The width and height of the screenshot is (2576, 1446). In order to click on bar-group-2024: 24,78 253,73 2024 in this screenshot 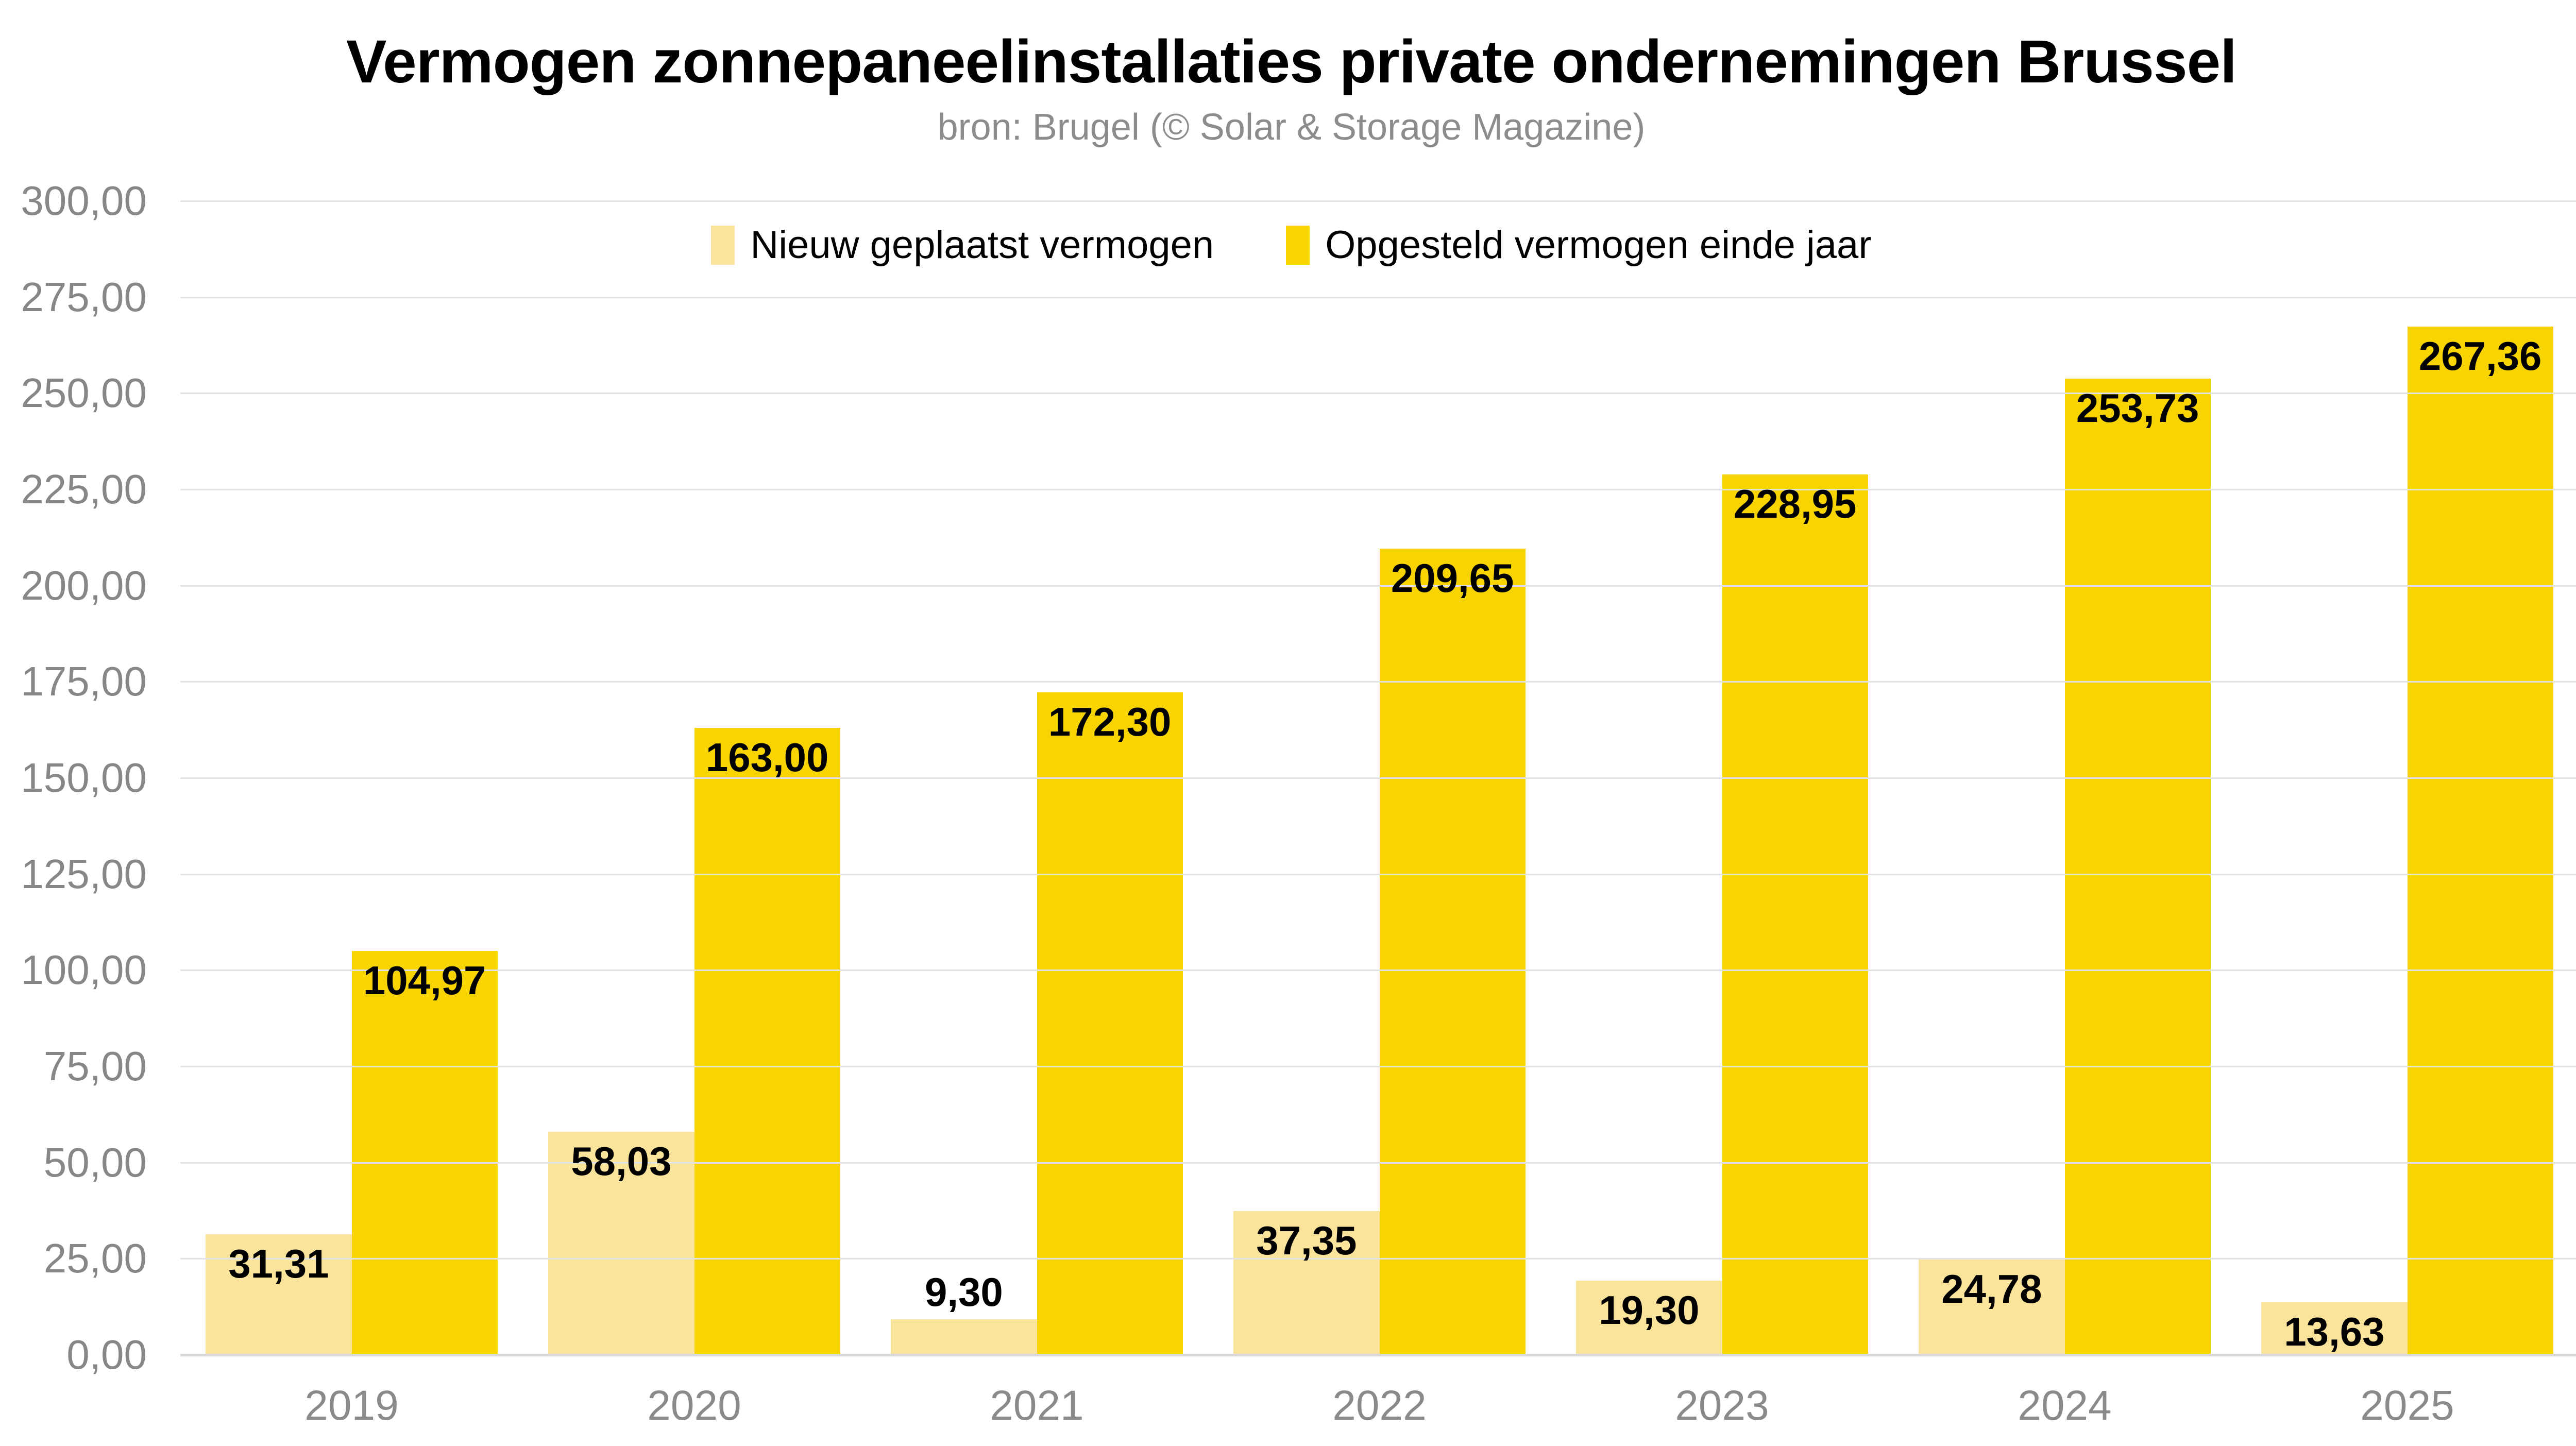, I will do `click(2064, 814)`.